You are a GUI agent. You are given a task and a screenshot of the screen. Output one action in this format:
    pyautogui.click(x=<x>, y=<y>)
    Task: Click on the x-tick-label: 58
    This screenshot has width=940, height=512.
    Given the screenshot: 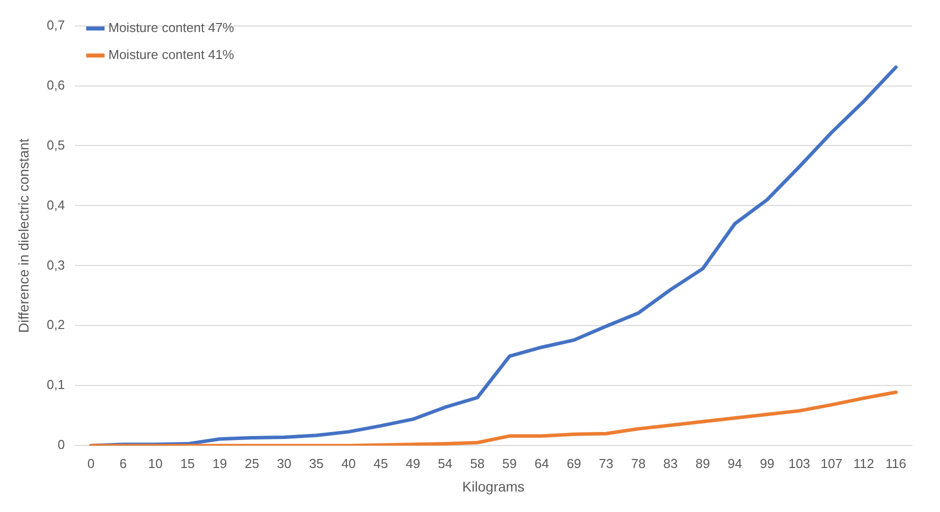 What is the action you would take?
    pyautogui.click(x=477, y=463)
    